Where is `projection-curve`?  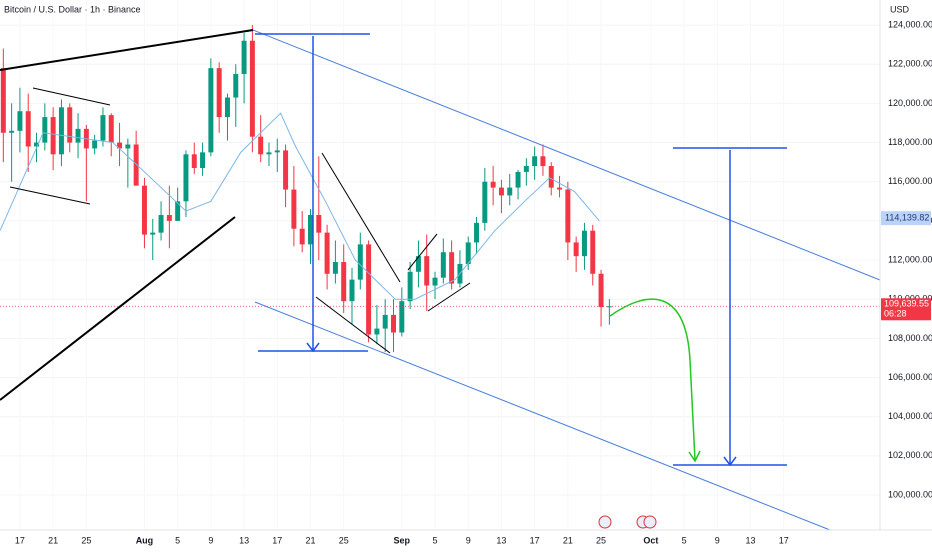
projection-curve is located at coordinates (652, 379).